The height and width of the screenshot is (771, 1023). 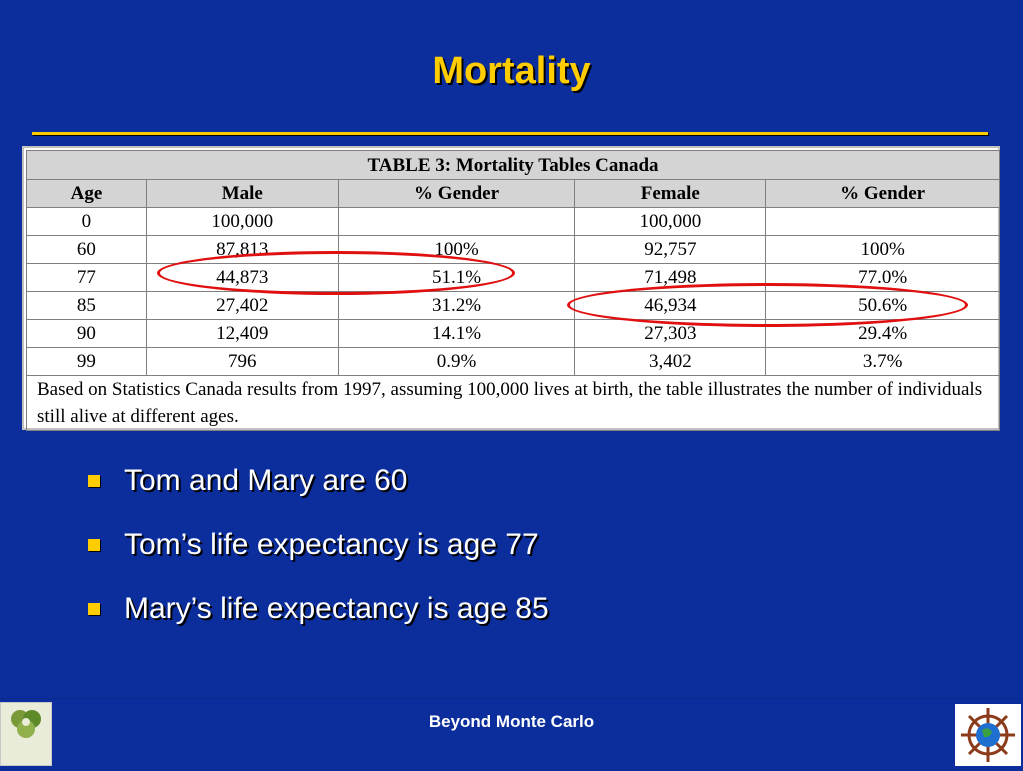 I want to click on cell-male: 87,813, so click(x=242, y=249).